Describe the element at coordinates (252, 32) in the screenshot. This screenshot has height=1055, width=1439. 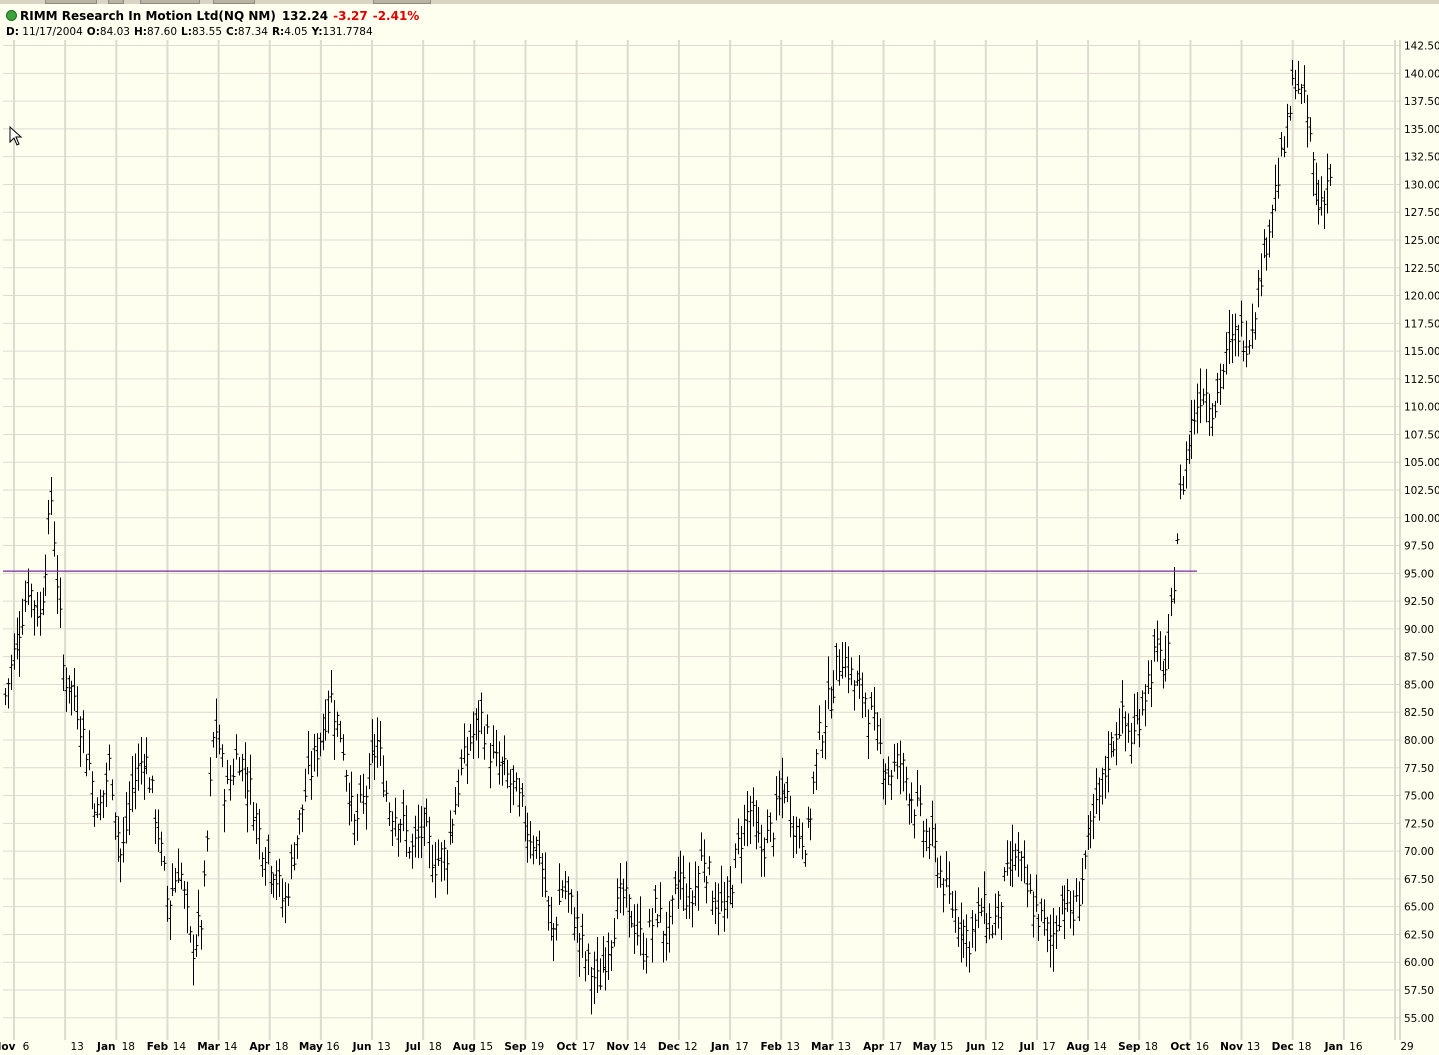
I see `close-value: 87.34` at that location.